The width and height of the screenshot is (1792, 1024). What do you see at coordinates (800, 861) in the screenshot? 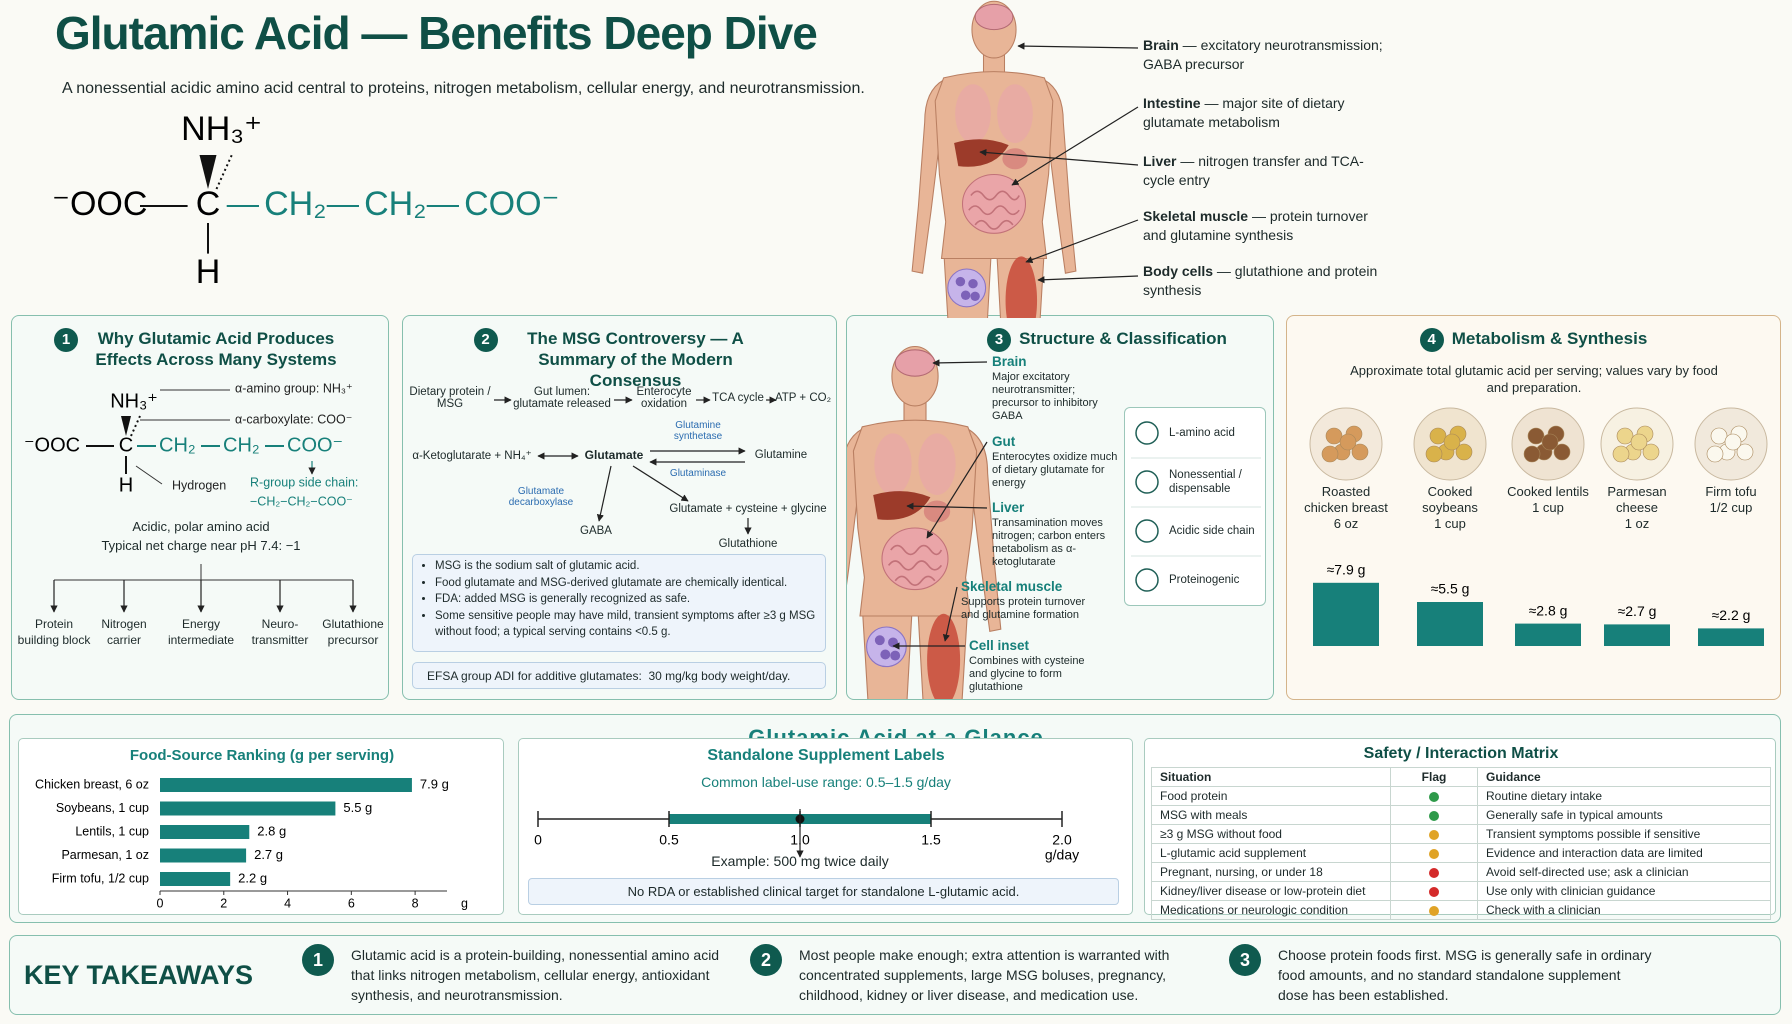
I see `example-label: Example: 500 mg twice daily` at bounding box center [800, 861].